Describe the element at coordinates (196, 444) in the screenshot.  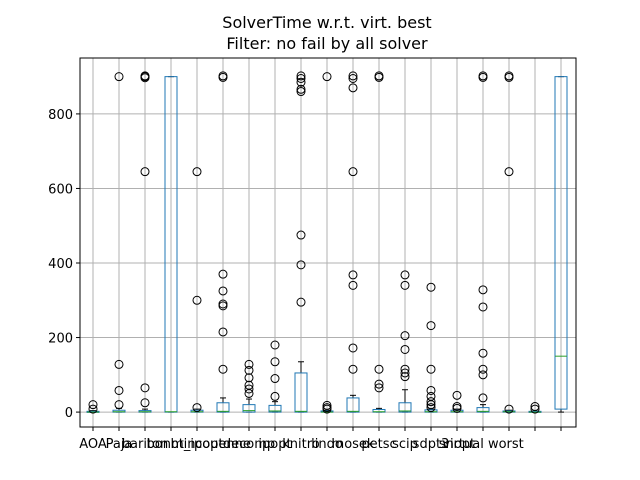
I see `x-tick-label: bt_ipopt` at that location.